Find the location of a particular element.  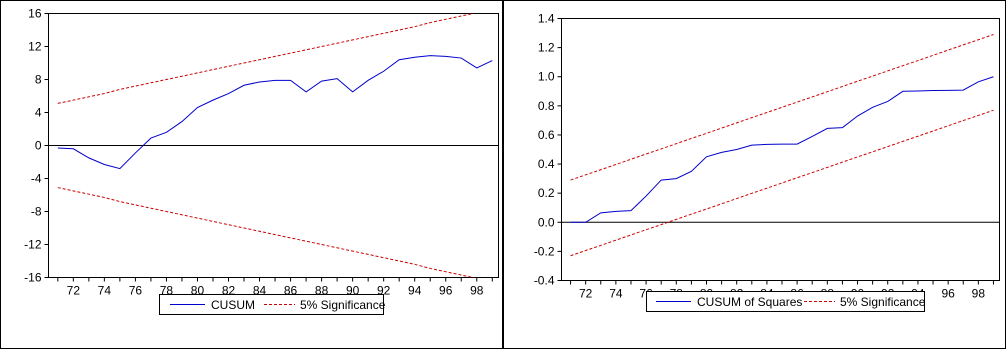

y-tick-label: 1.4 is located at coordinates (546, 19).